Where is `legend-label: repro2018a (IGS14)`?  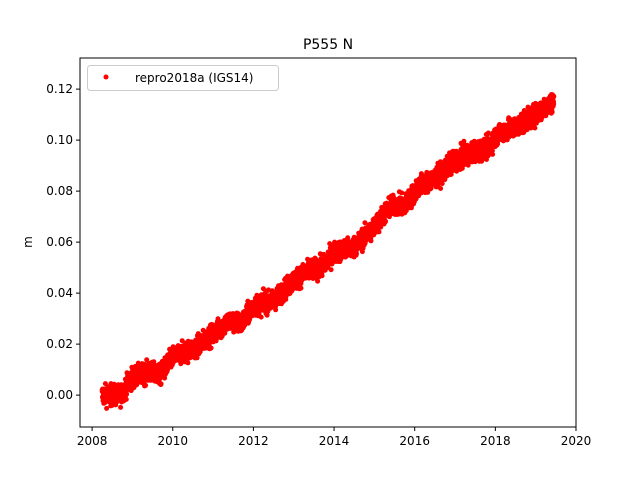 legend-label: repro2018a (IGS14) is located at coordinates (194, 78).